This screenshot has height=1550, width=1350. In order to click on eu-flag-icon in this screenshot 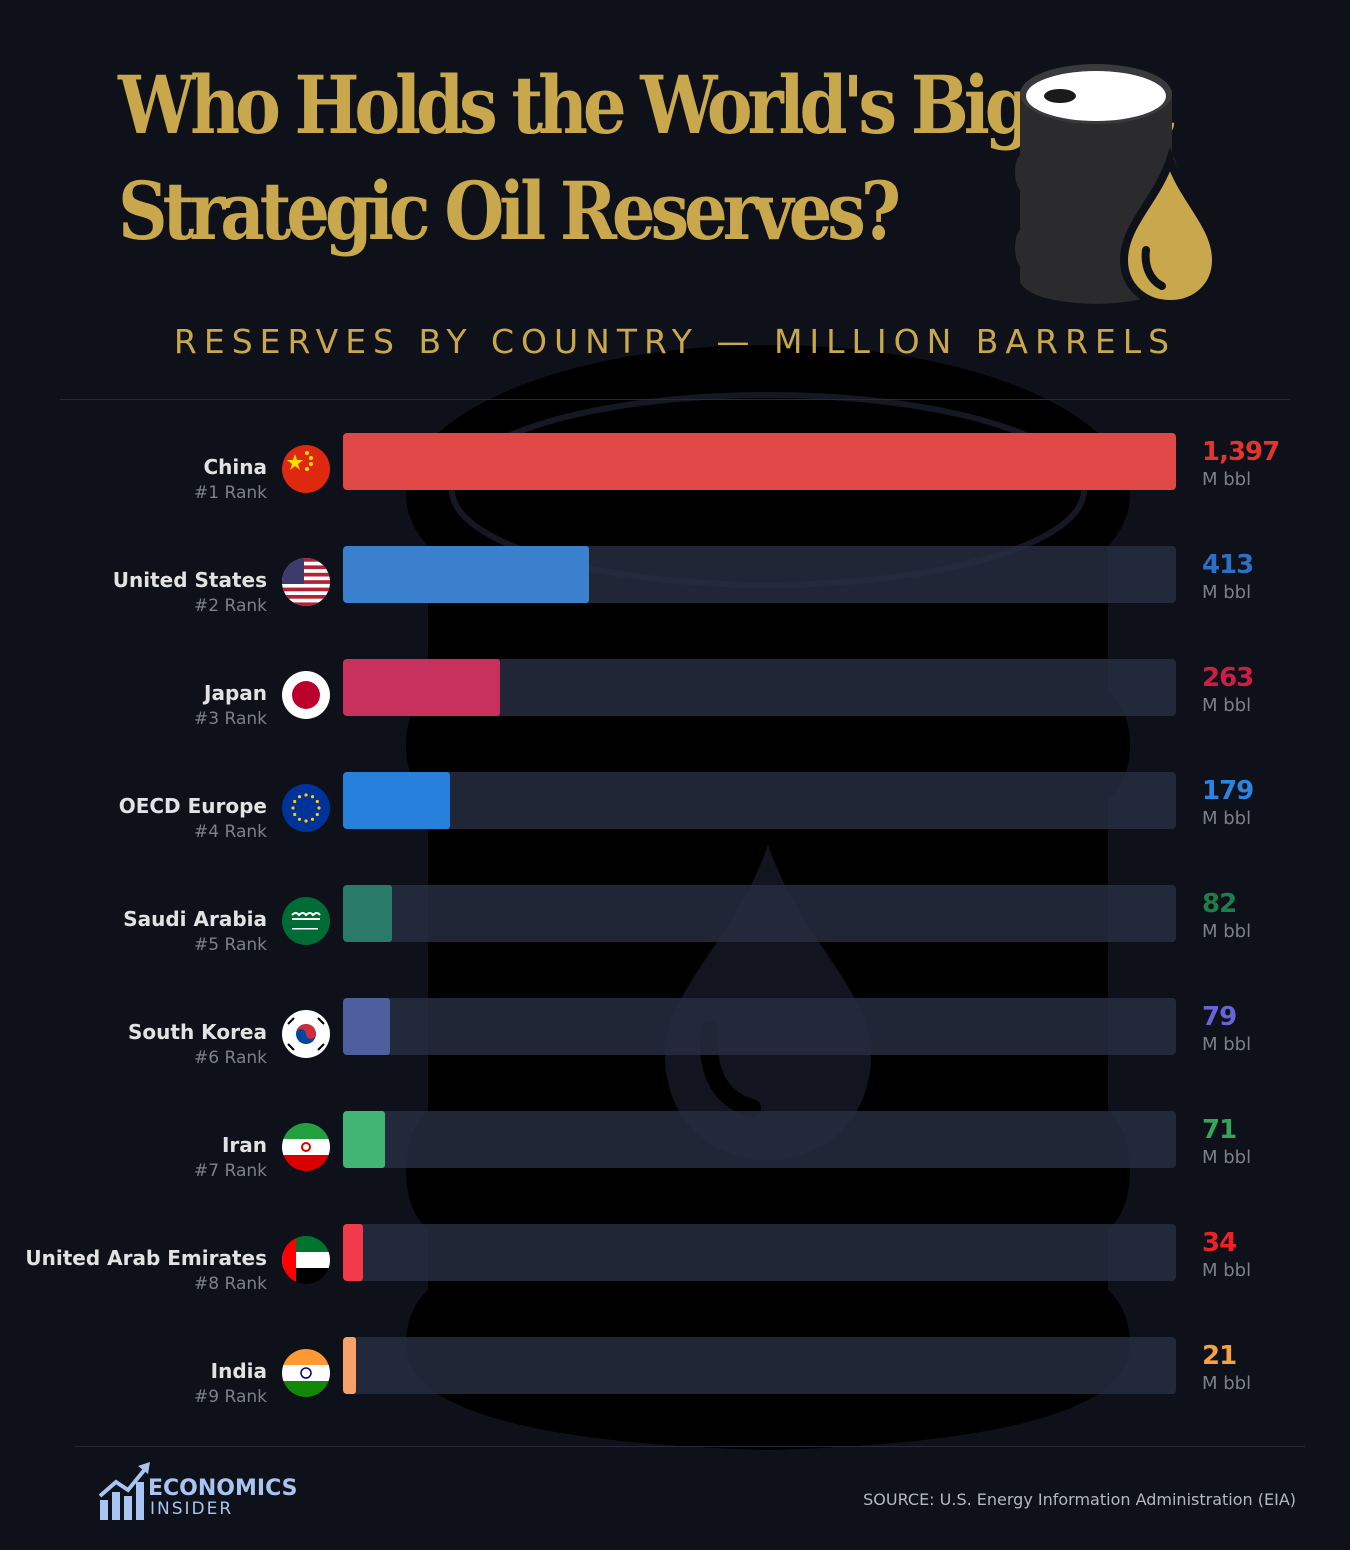, I will do `click(306, 808)`.